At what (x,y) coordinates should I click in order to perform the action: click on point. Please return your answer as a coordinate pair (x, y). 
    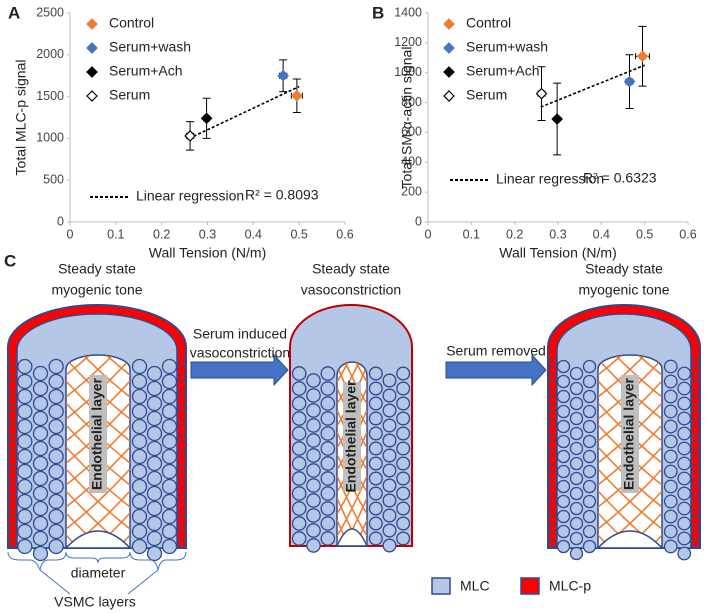
    Looking at the image, I should click on (629, 81).